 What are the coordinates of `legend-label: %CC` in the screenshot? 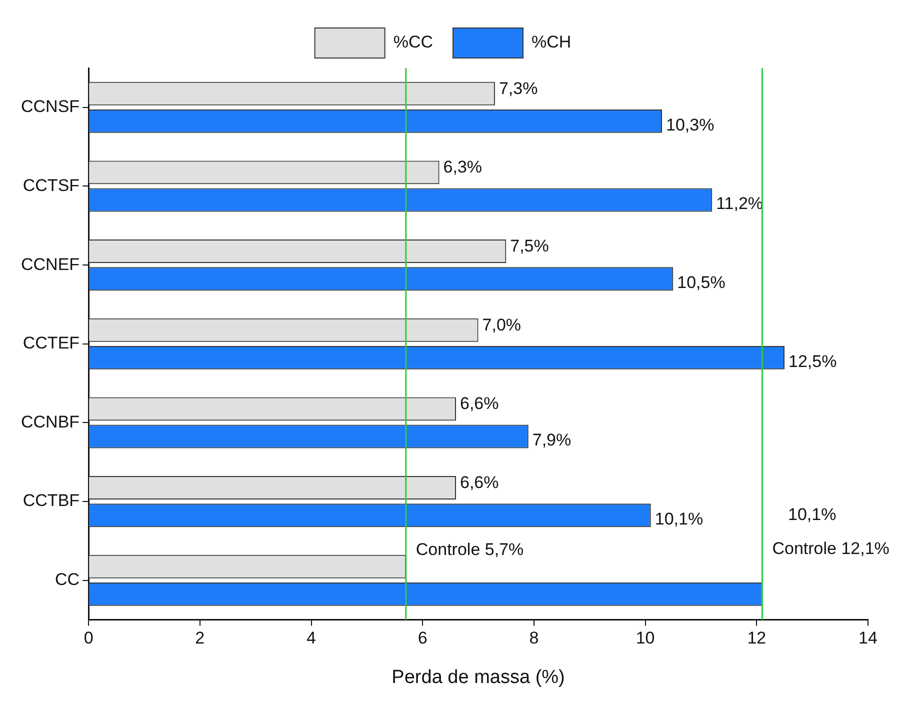 It's located at (413, 42).